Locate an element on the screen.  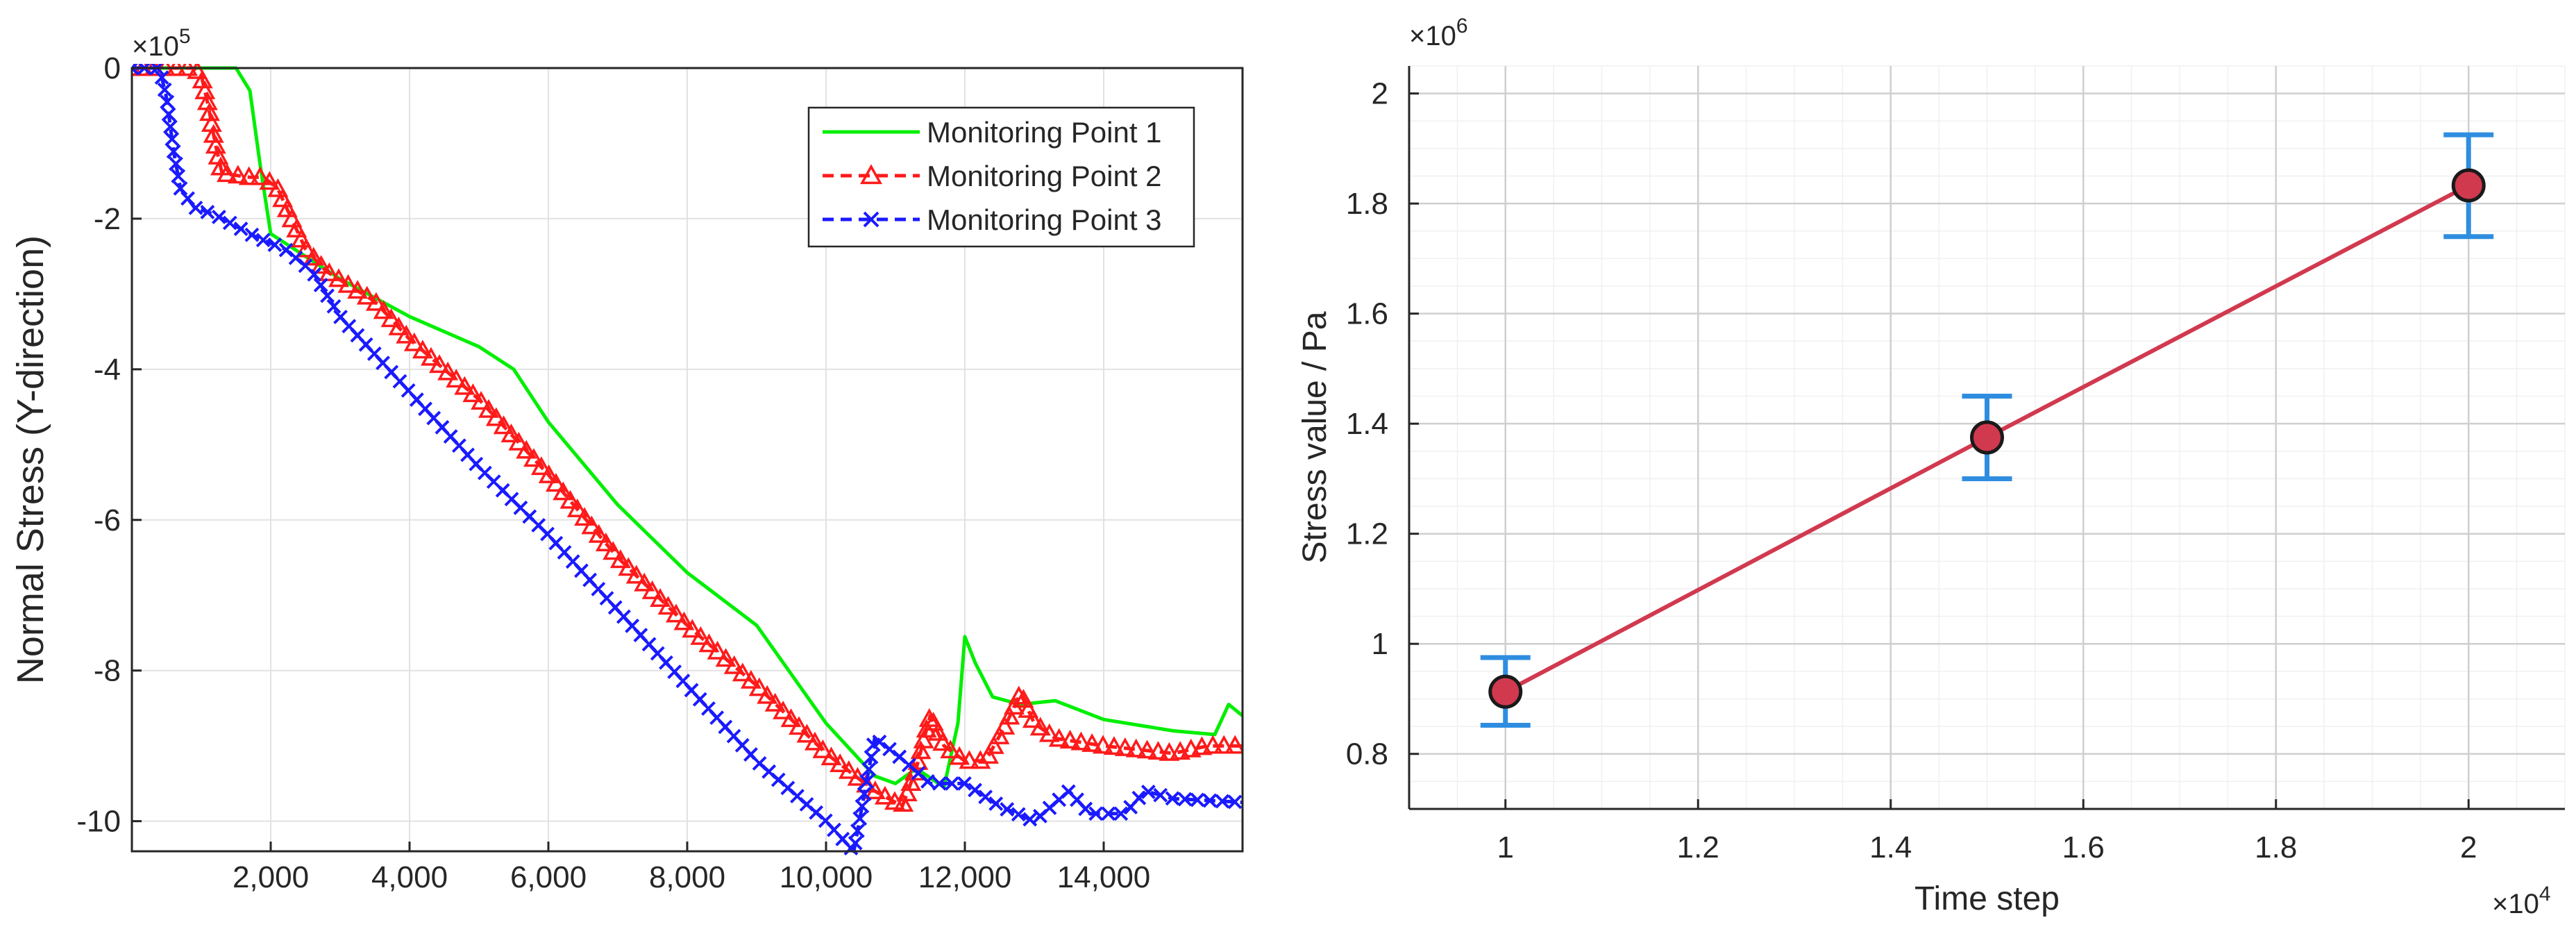
right-data-point is located at coordinates (2468, 185).